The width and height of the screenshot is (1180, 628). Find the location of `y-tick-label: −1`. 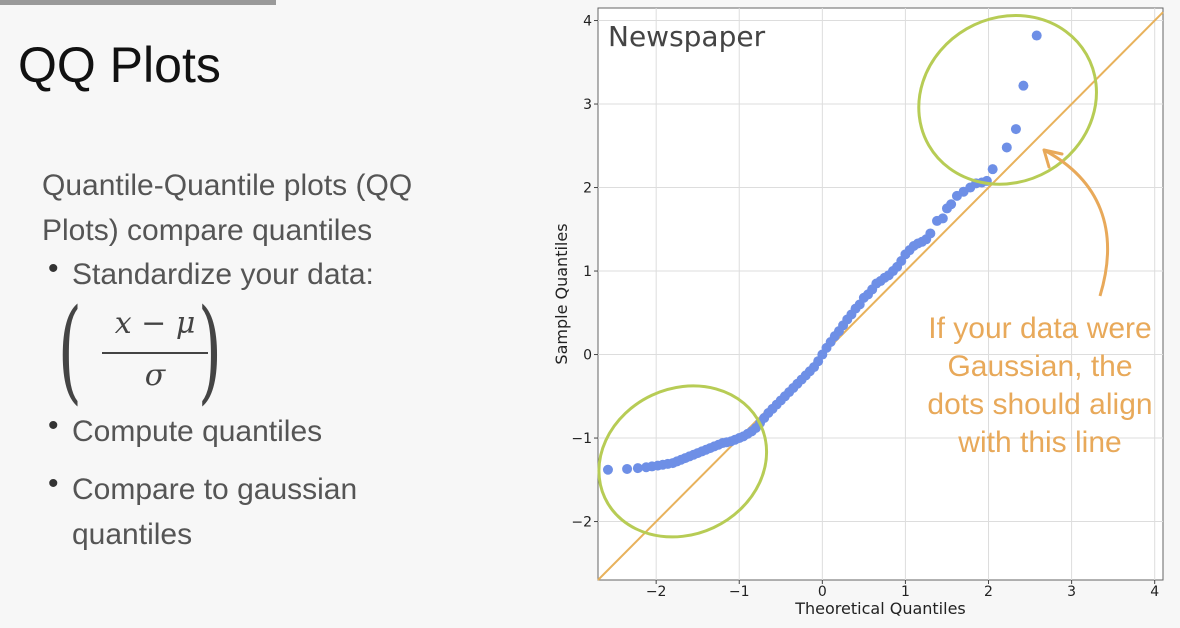

y-tick-label: −1 is located at coordinates (581, 439).